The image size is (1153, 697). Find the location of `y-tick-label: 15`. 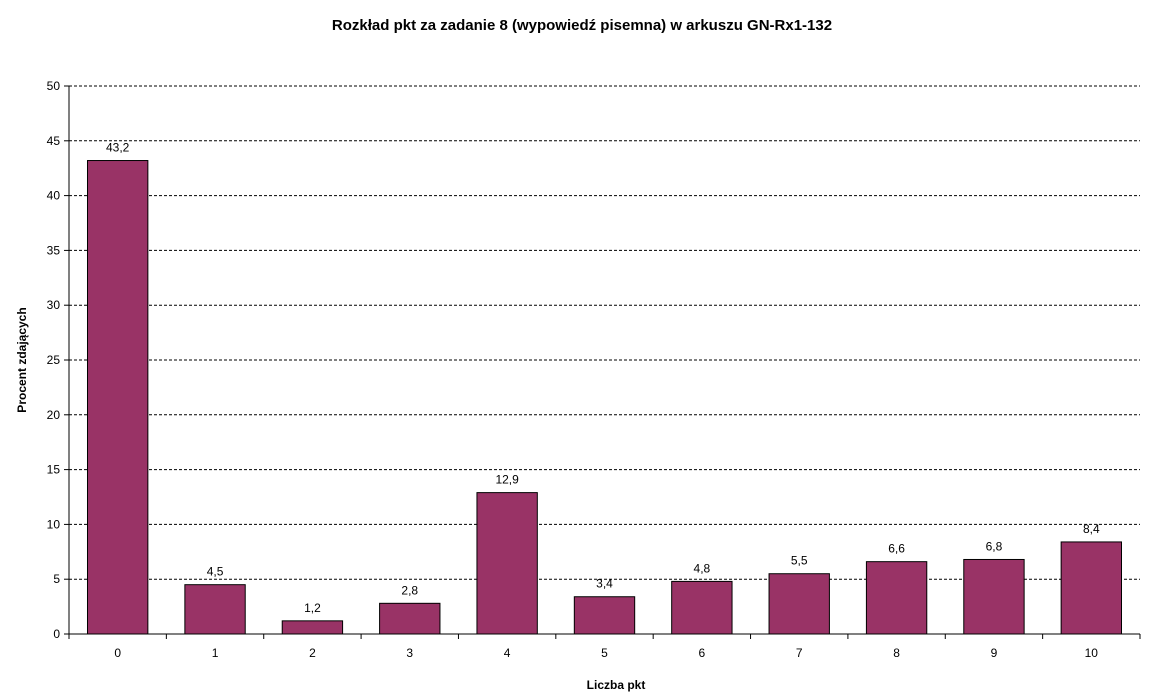

y-tick-label: 15 is located at coordinates (54, 470).